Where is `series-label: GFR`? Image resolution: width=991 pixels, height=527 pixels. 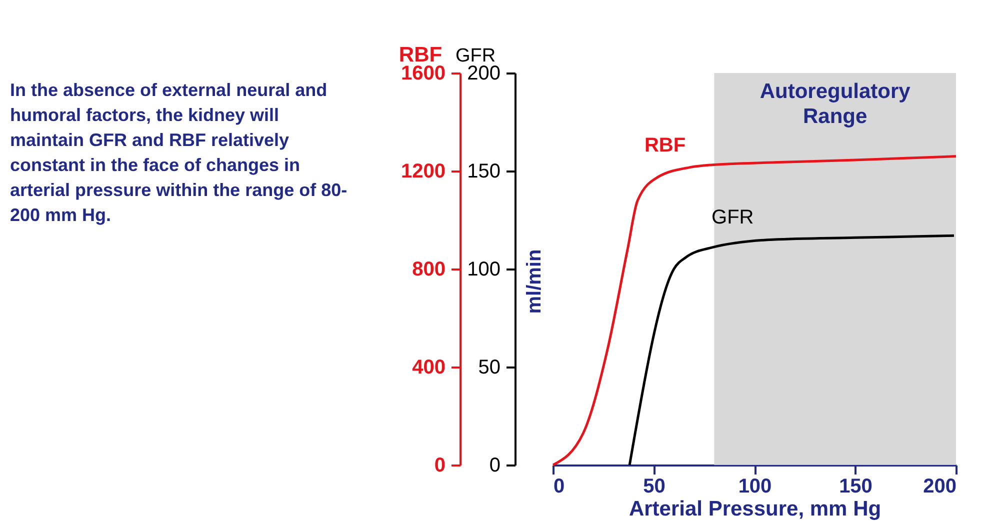
series-label: GFR is located at coordinates (733, 217).